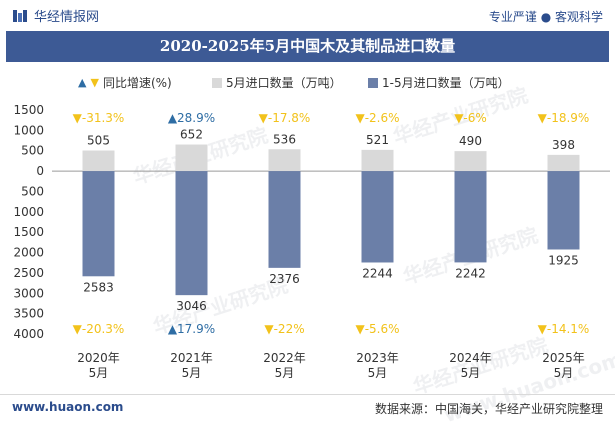  Describe the element at coordinates (446, 83) in the screenshot. I see `legend-cumulative-label: 1-5月进口数量（万吨）` at that location.